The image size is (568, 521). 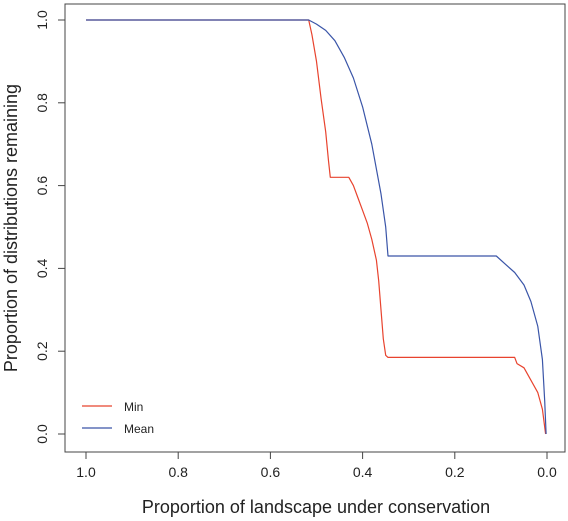 I want to click on y-axis: 0.0 0.2 0.4 0.6 0.8 1.0, so click(x=49, y=227).